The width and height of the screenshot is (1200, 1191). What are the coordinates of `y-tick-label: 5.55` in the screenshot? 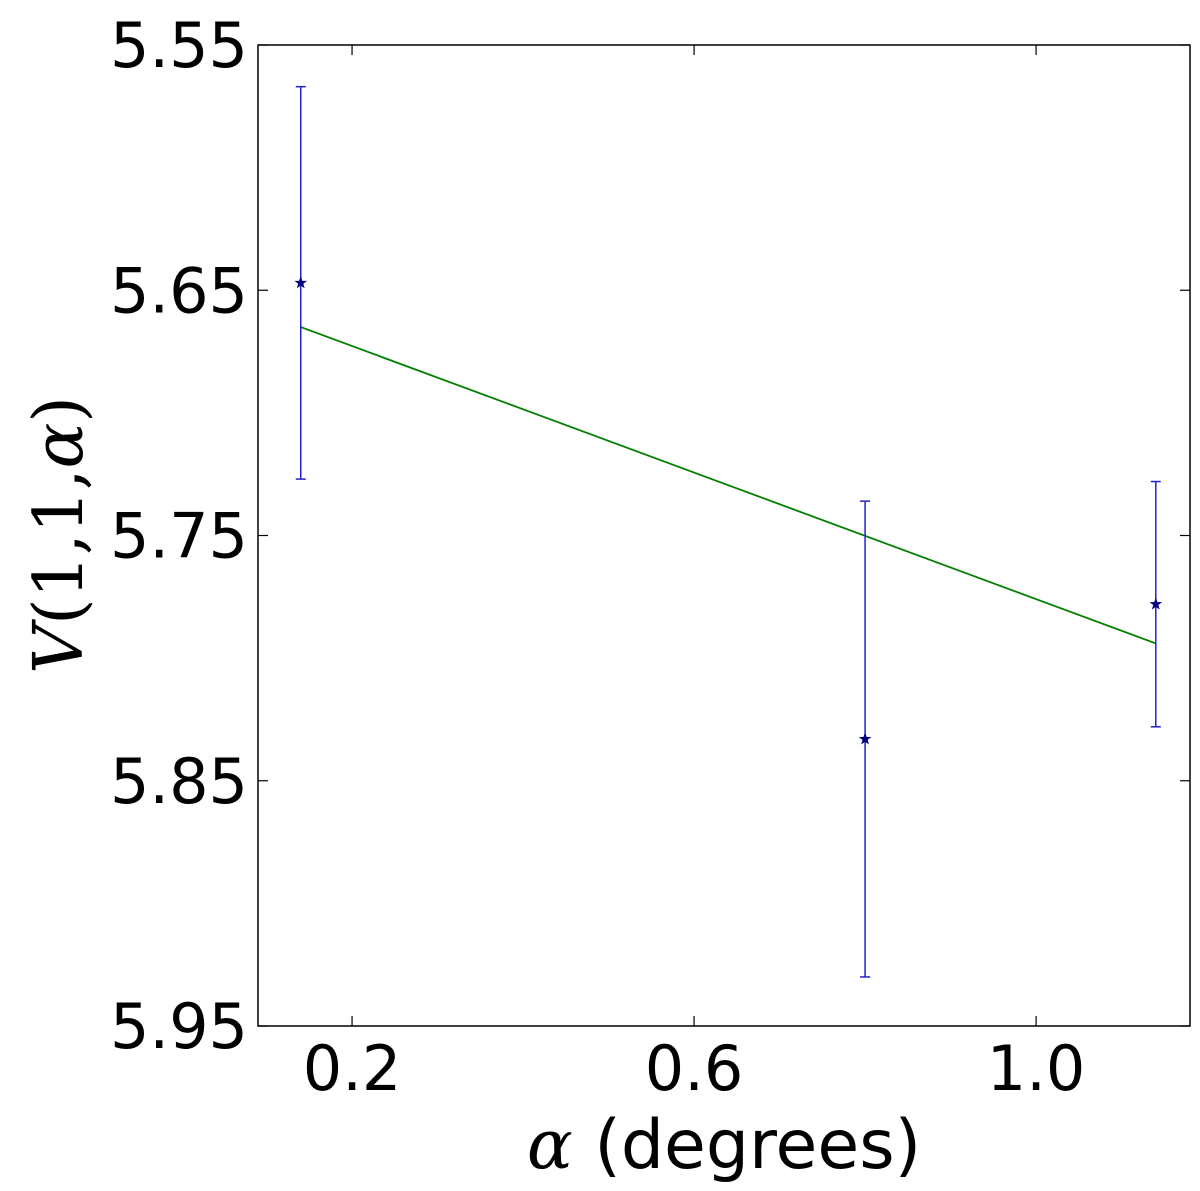 It's located at (179, 45).